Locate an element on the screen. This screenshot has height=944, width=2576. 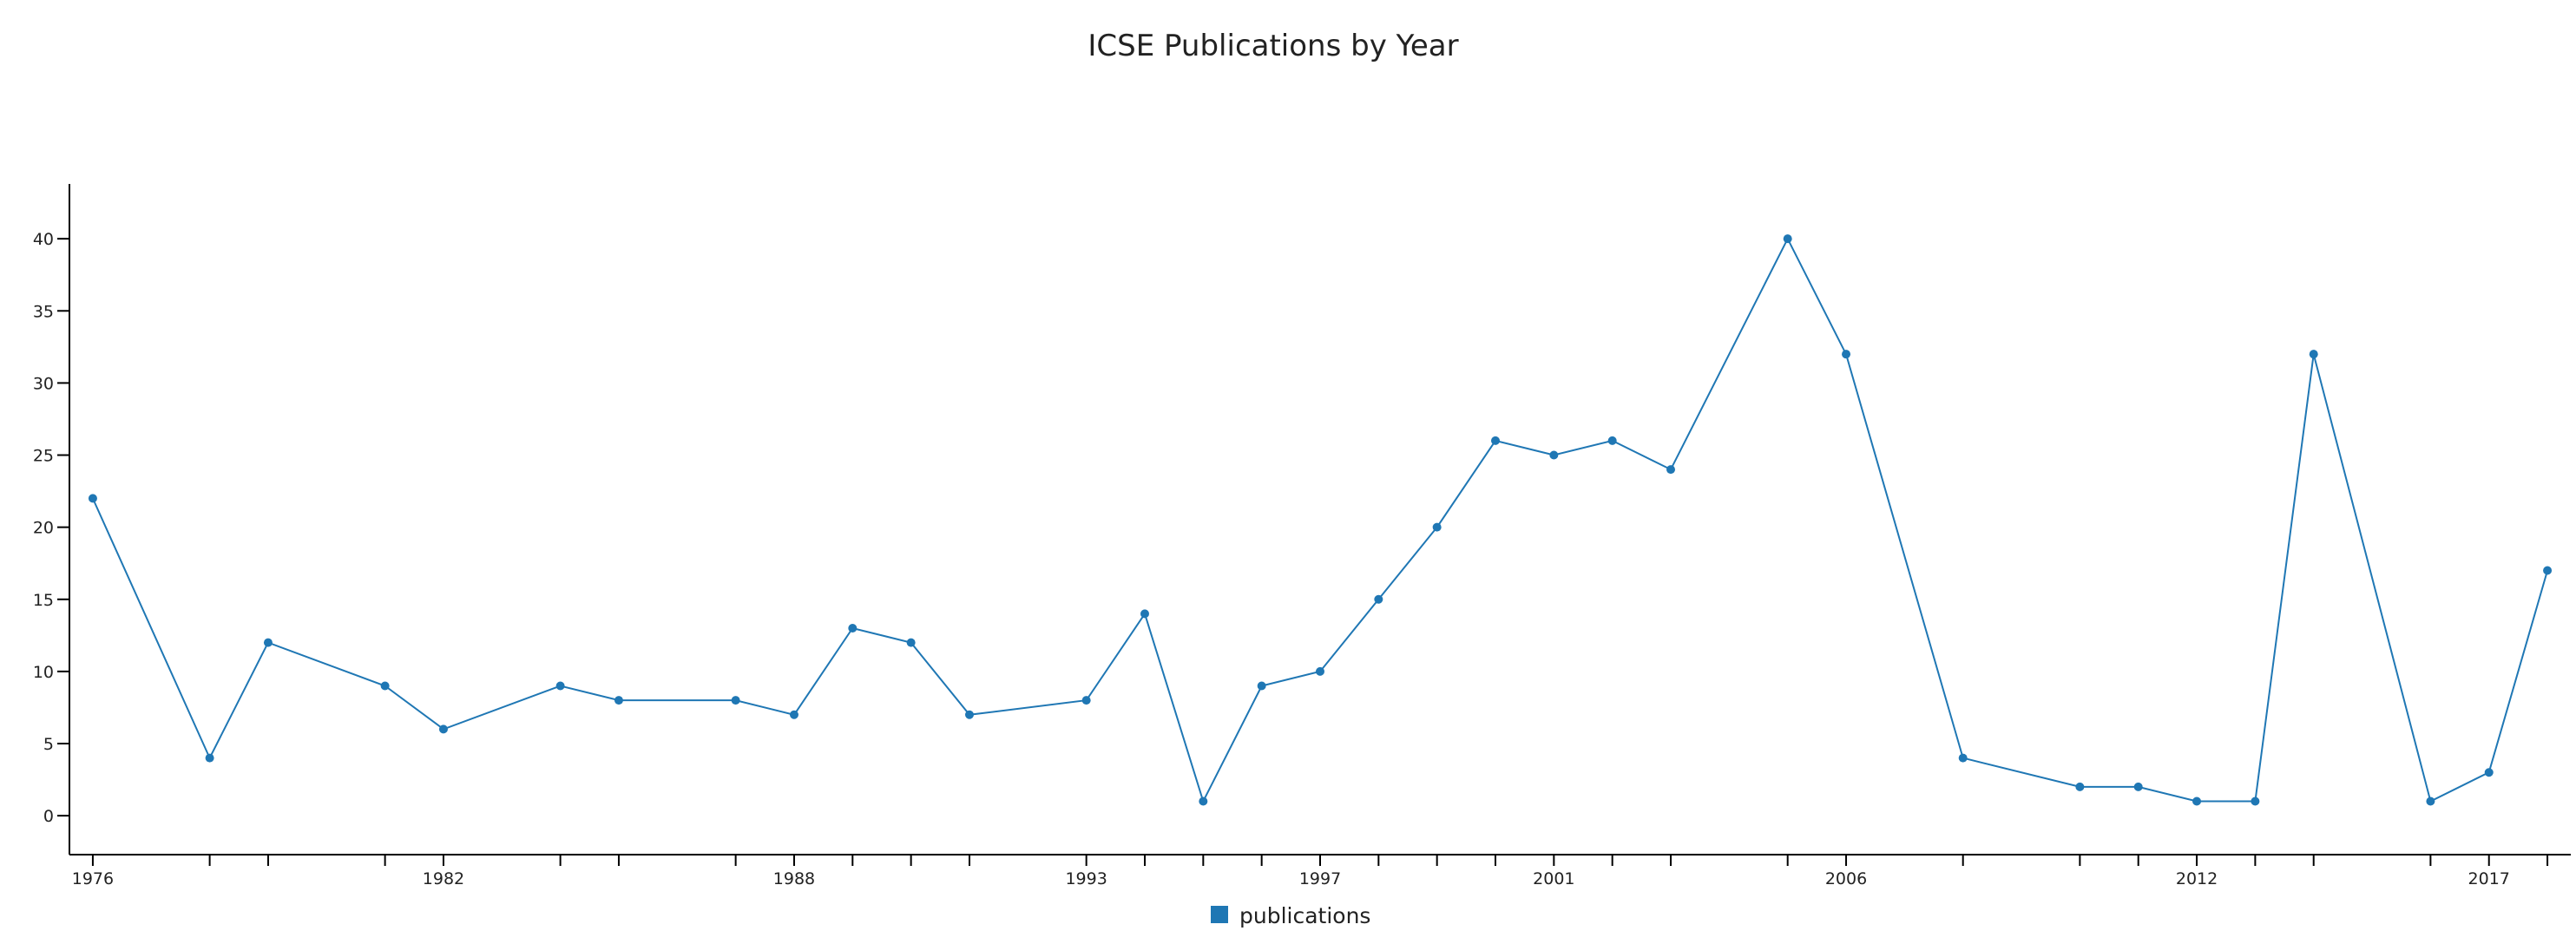
y-tick-label: 15 is located at coordinates (43, 600).